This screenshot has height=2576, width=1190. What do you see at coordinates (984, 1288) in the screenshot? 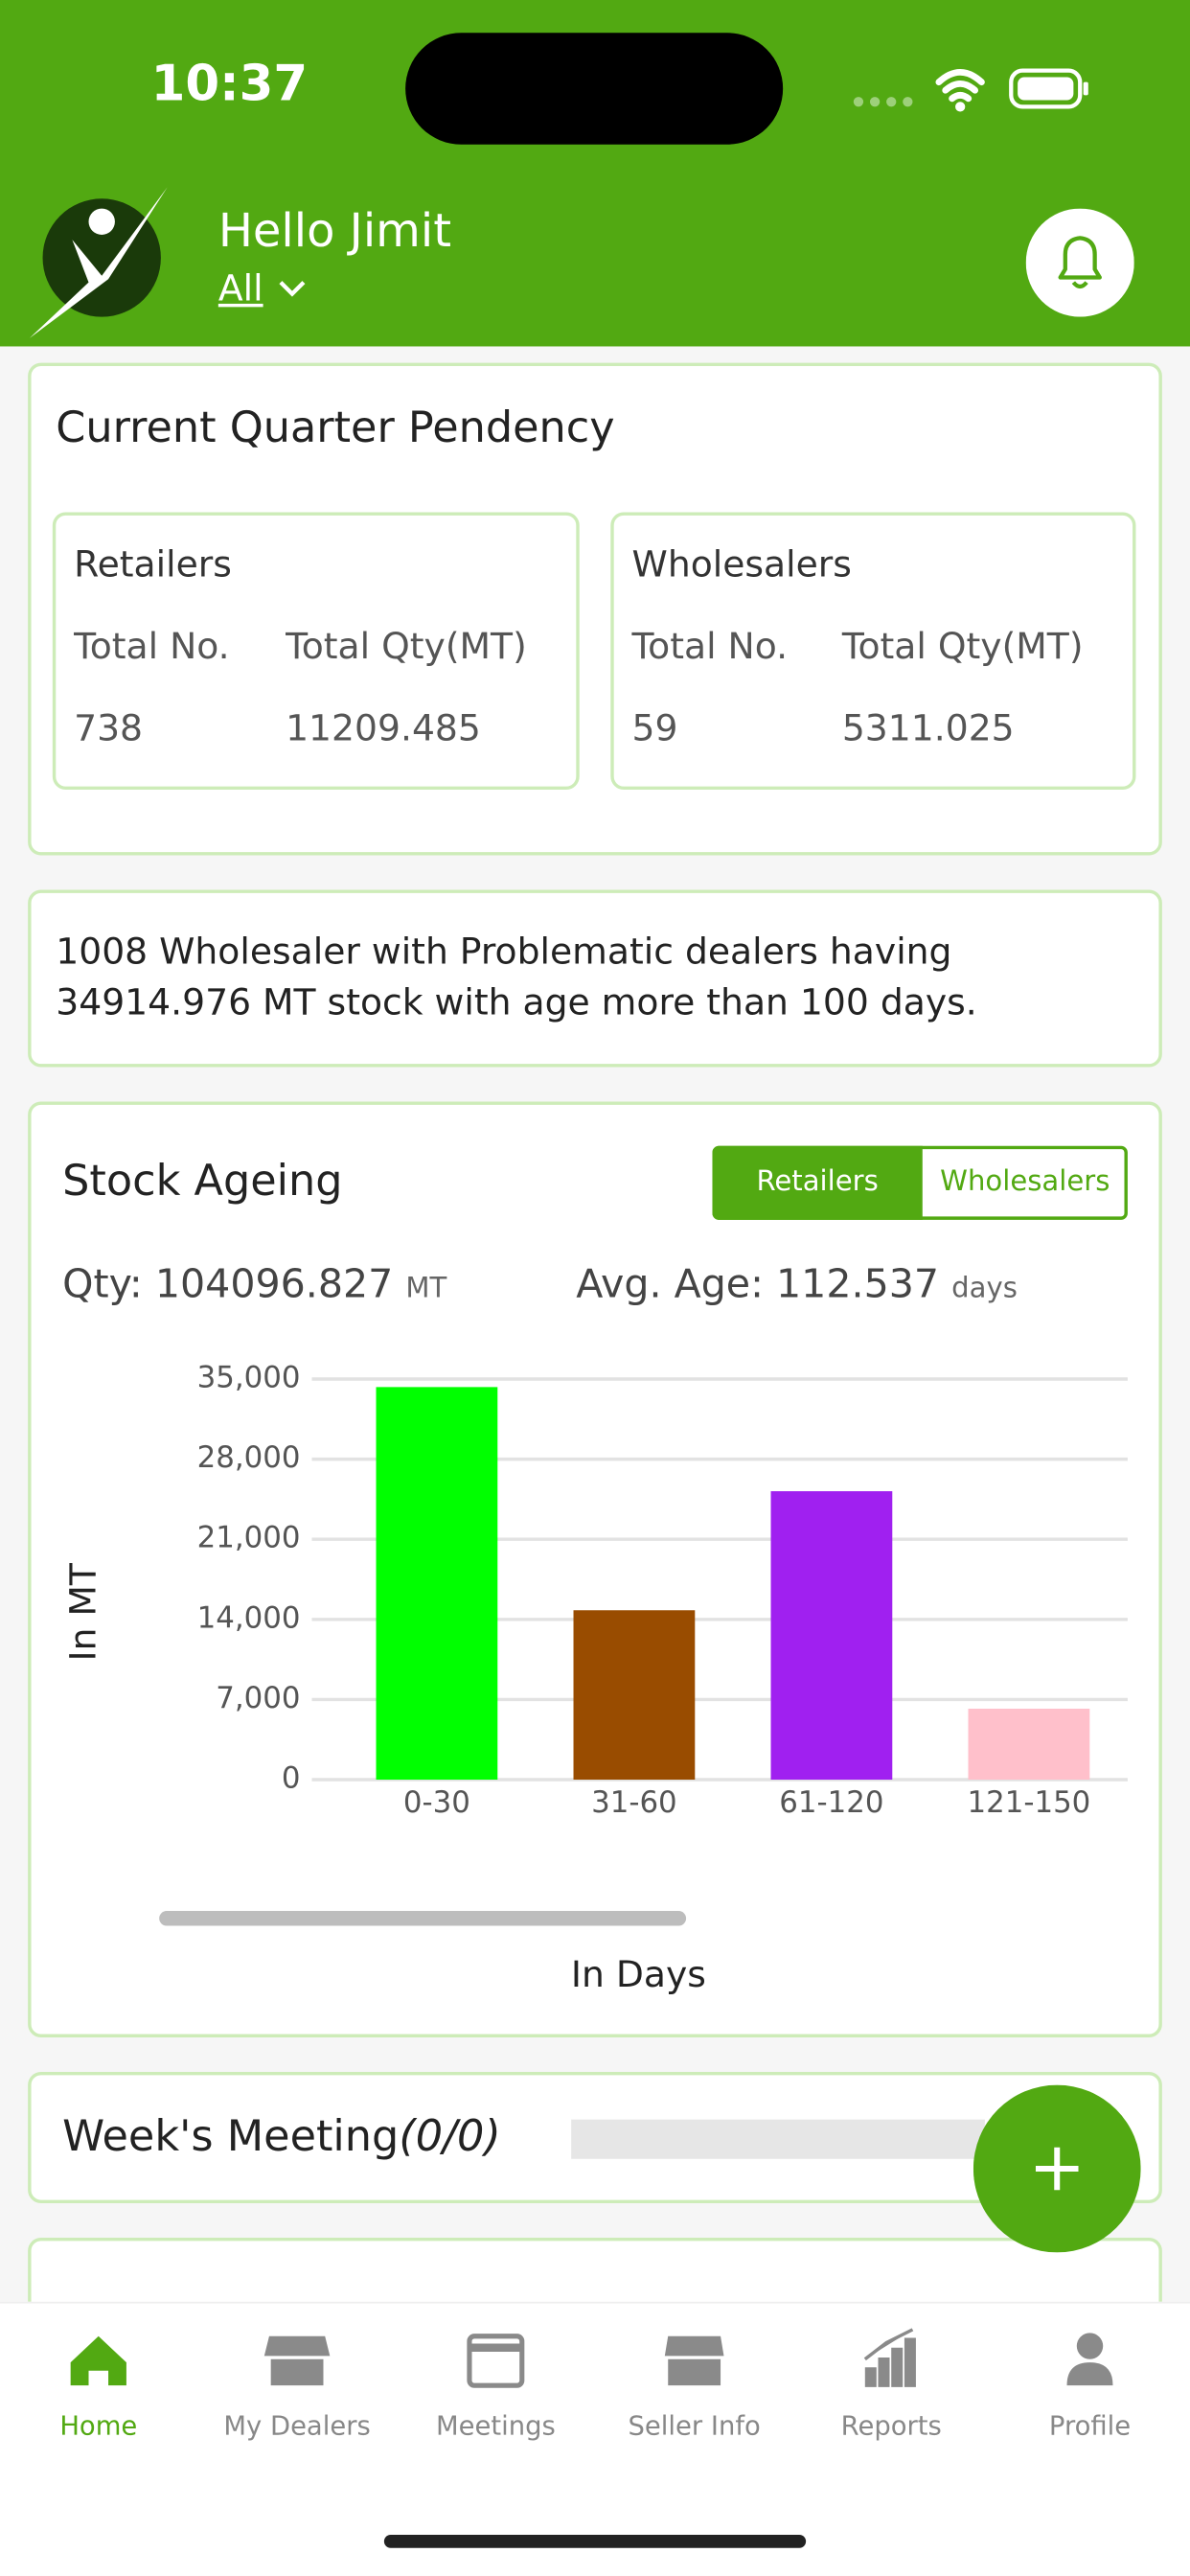
I see `age-unit: days` at bounding box center [984, 1288].